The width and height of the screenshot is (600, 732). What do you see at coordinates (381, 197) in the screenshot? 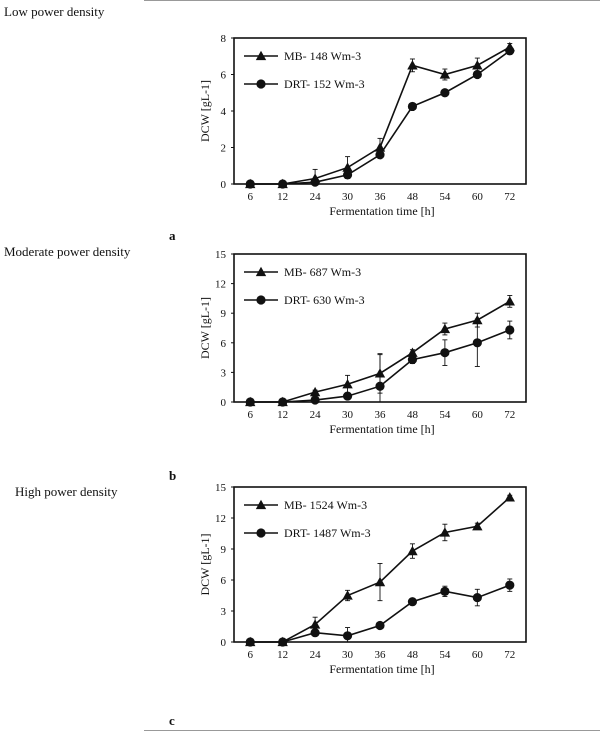
I see `chart-a-xtick-label-4: 36` at bounding box center [381, 197].